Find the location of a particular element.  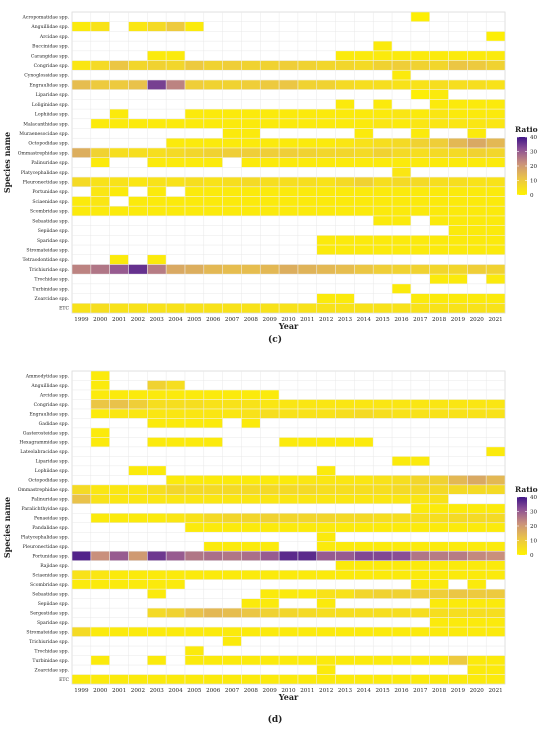

row-label: Scombridae spp. is located at coordinates (50, 585).